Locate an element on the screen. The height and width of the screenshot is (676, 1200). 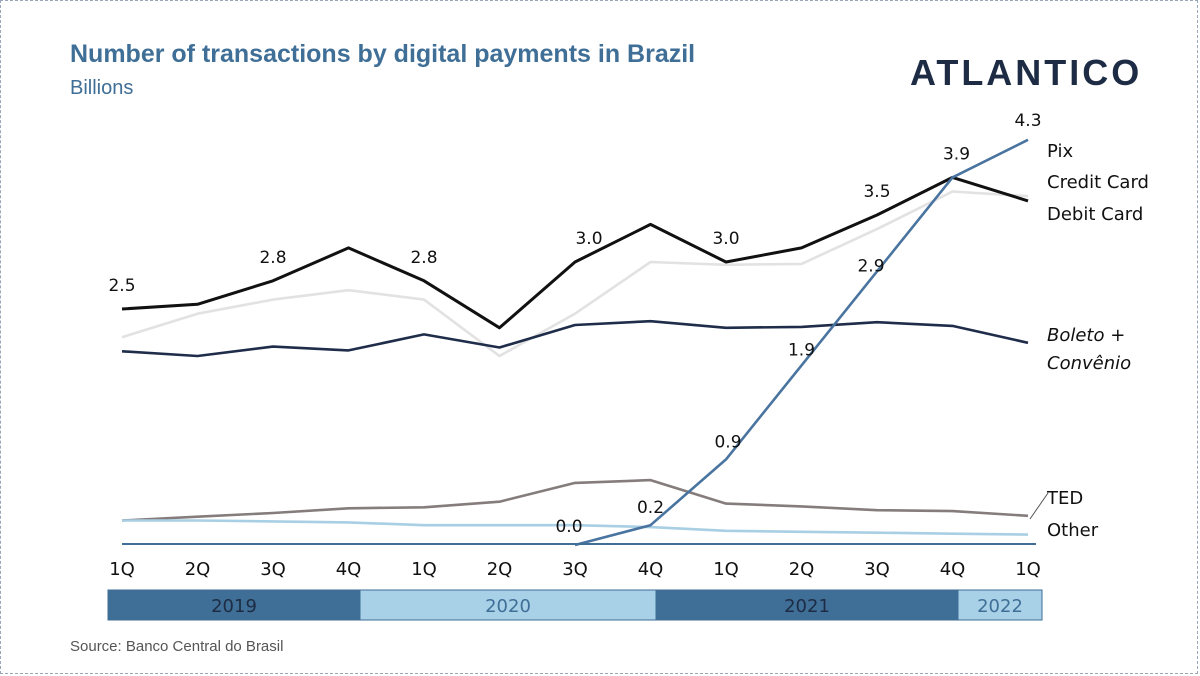
year-band-2020 is located at coordinates (508, 605).